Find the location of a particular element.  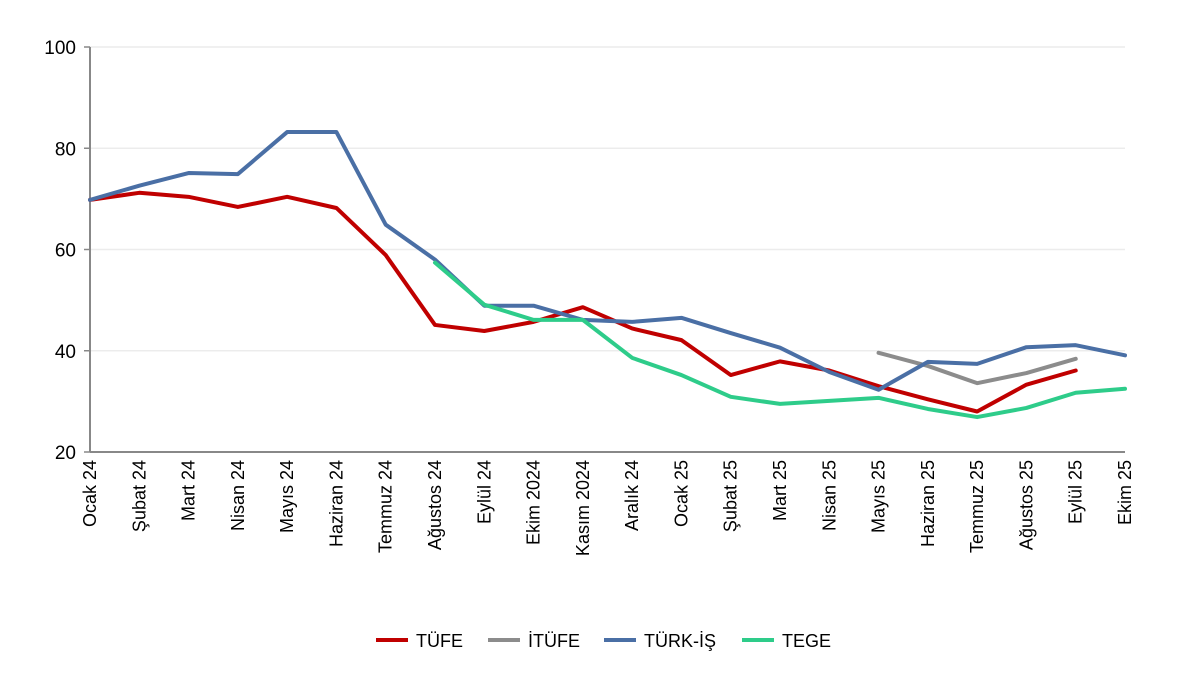

x-tick-label: Eylül 24 is located at coordinates (484, 492).